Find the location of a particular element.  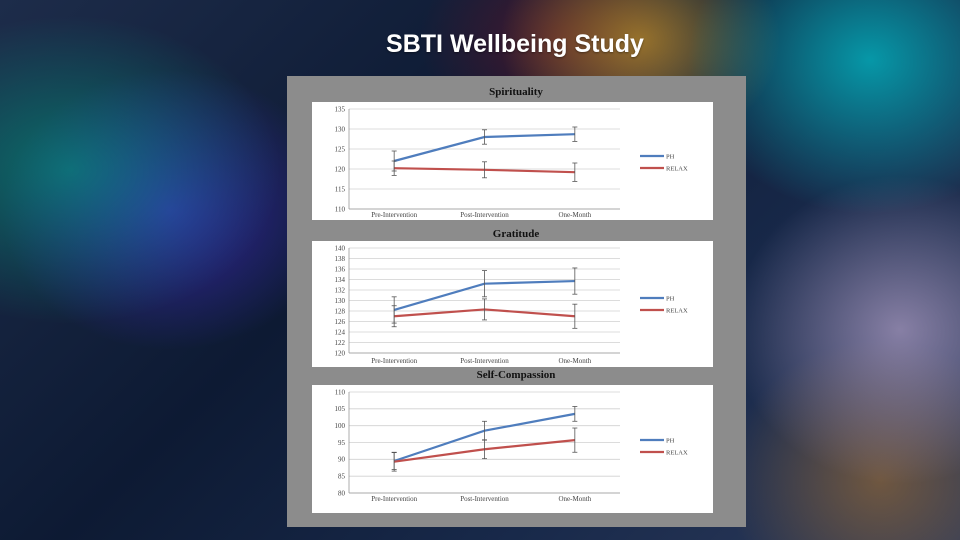

slide-title: SBTI Wellbeing Study is located at coordinates (515, 44).